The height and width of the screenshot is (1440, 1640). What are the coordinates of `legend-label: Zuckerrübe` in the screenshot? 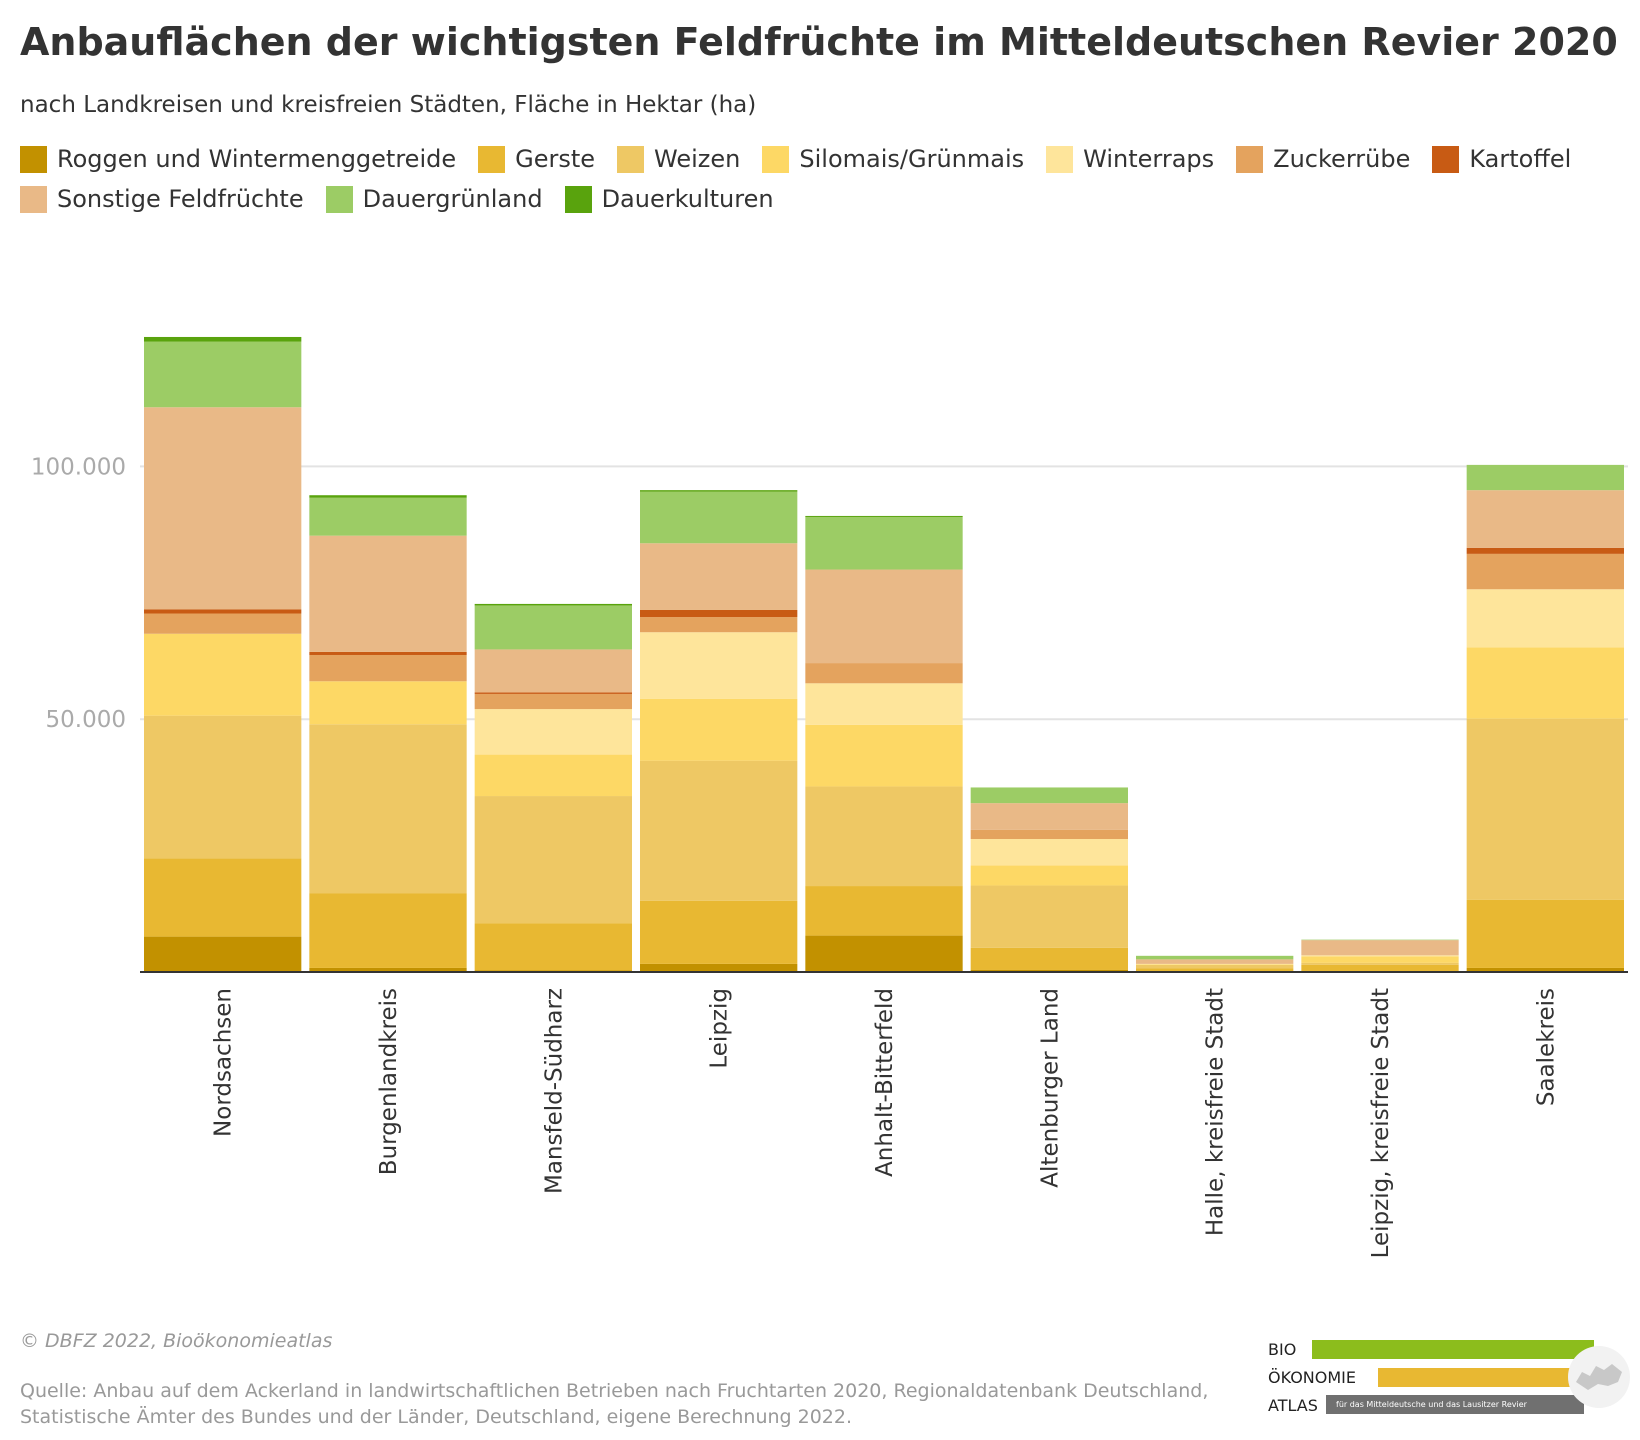 It's located at (1342, 159).